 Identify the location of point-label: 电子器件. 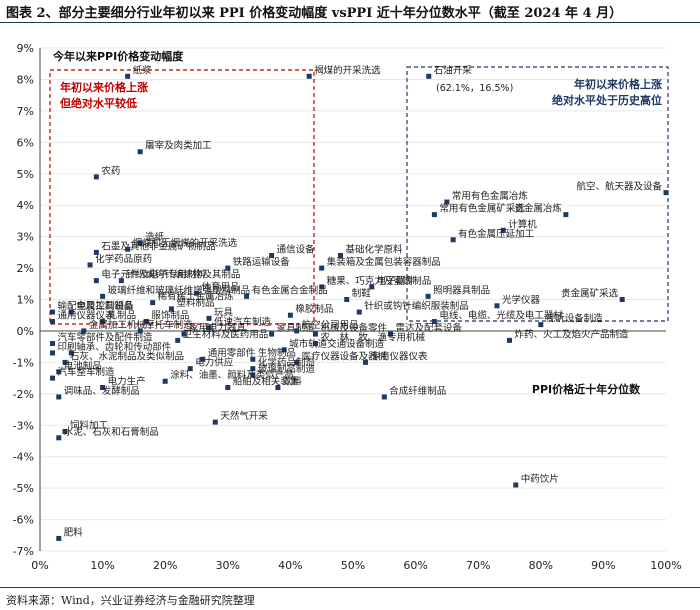
(396, 281).